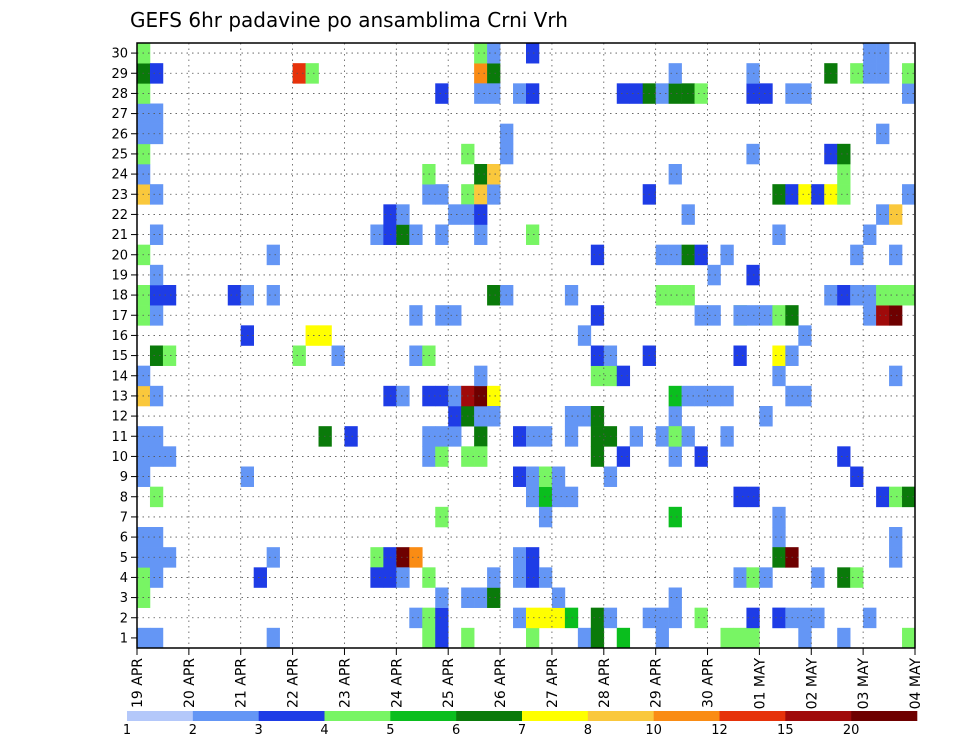 This screenshot has height=742, width=960. Describe the element at coordinates (190, 683) in the screenshot. I see `x-tick-label: 20 APR` at that location.